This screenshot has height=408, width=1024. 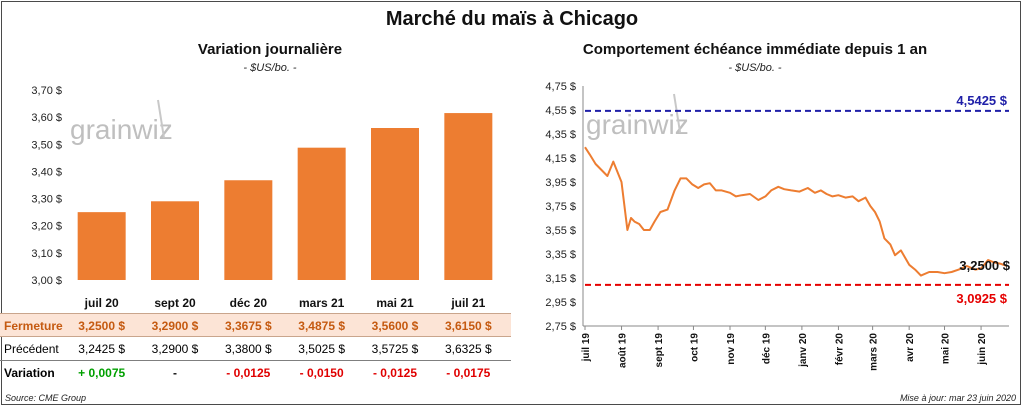 What do you see at coordinates (321, 373) in the screenshot?
I see `variation-value: - 0,0150` at bounding box center [321, 373].